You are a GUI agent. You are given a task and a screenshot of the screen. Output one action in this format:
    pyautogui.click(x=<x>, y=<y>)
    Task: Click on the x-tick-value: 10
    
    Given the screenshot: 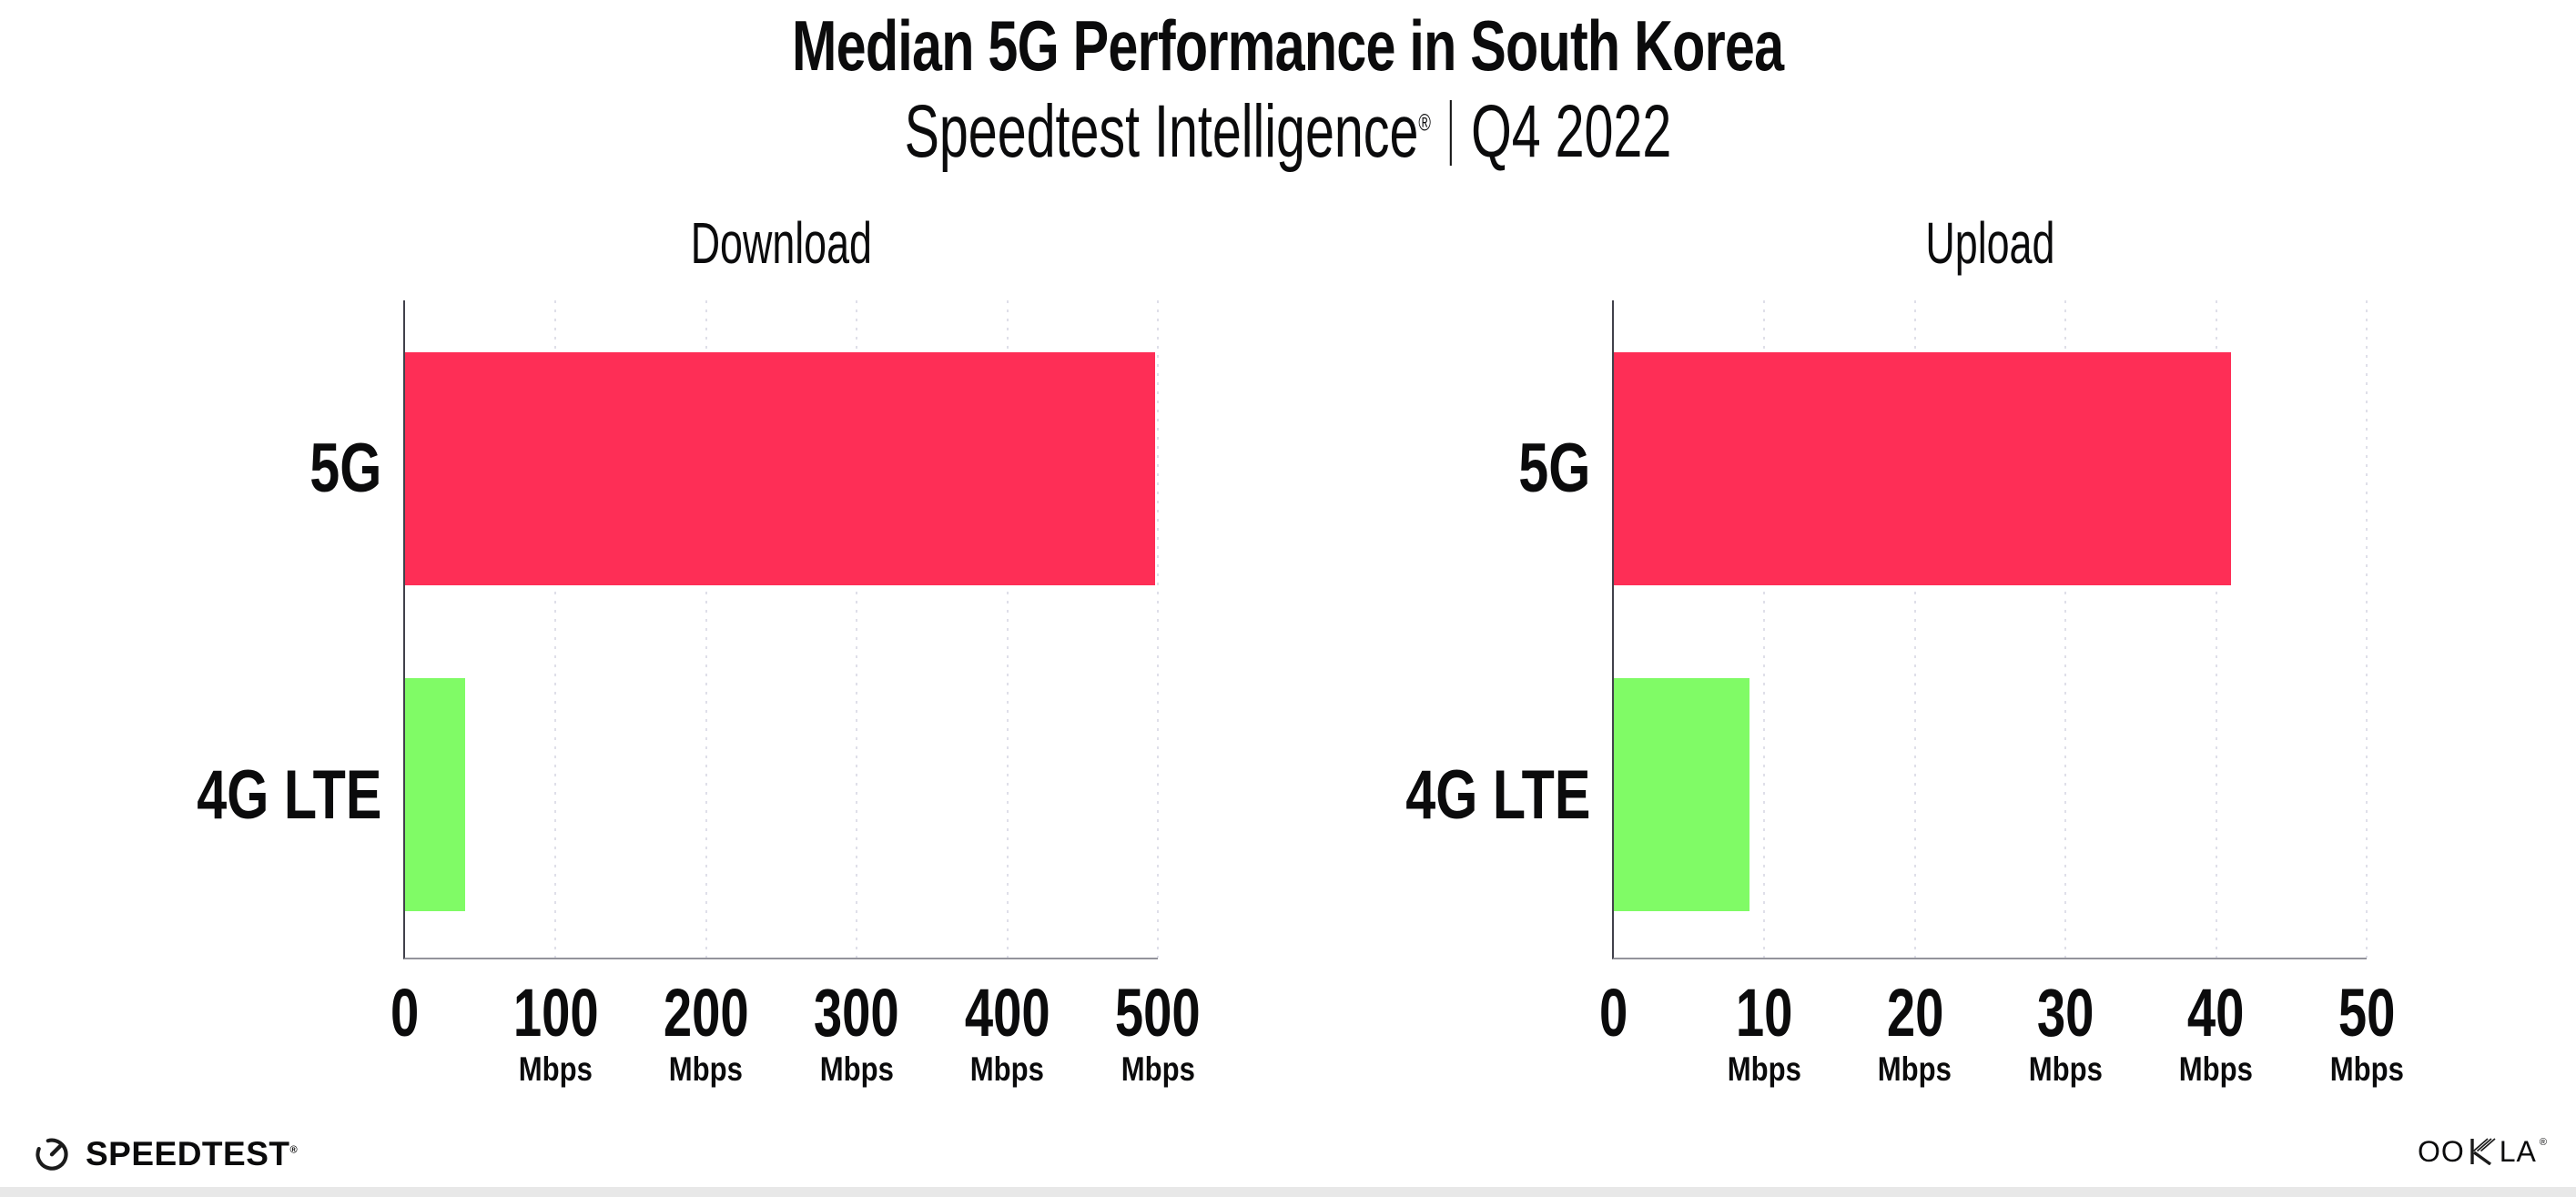 What is the action you would take?
    pyautogui.click(x=1764, y=1012)
    